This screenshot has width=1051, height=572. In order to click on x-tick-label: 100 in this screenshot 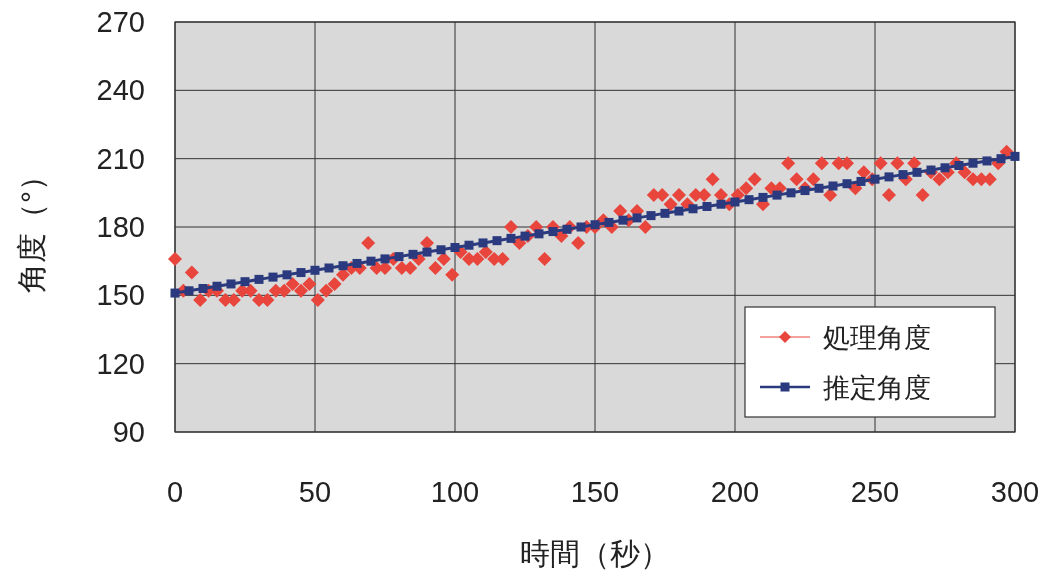, I will do `click(455, 492)`.